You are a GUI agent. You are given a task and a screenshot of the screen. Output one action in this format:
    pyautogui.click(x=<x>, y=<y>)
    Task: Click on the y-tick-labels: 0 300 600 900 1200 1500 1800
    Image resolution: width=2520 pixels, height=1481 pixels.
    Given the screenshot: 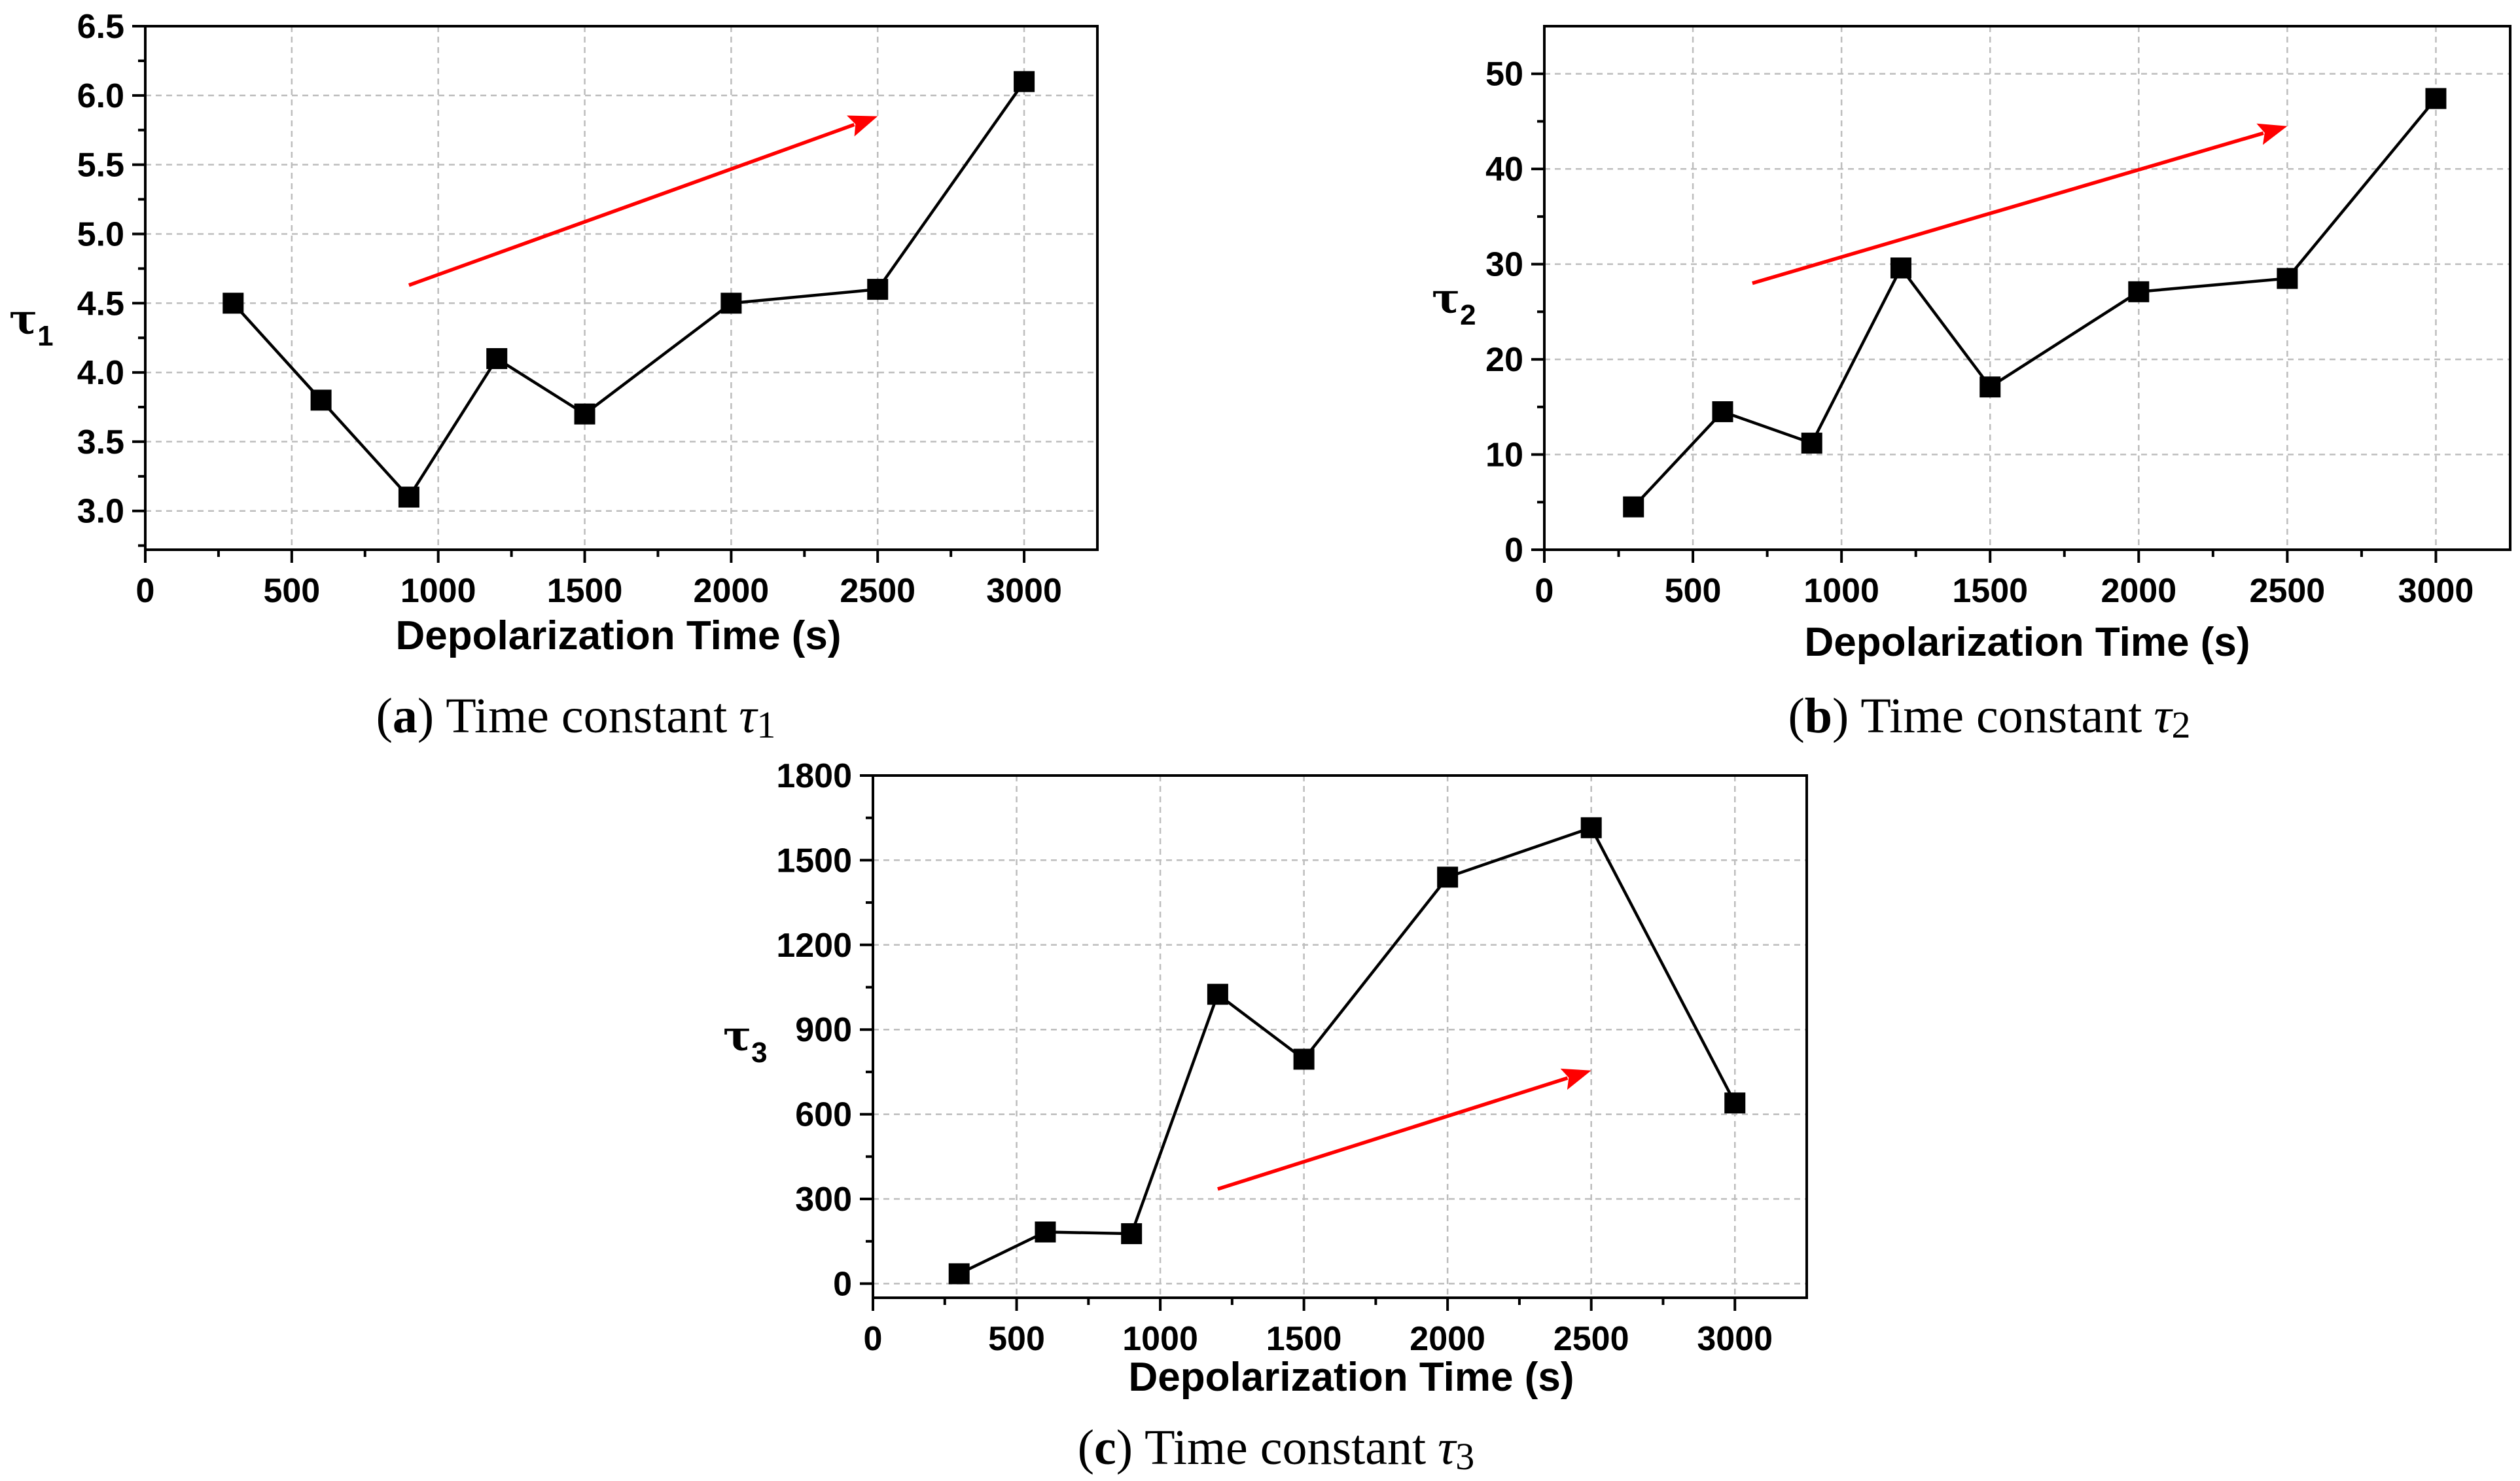 What is the action you would take?
    pyautogui.click(x=814, y=1030)
    